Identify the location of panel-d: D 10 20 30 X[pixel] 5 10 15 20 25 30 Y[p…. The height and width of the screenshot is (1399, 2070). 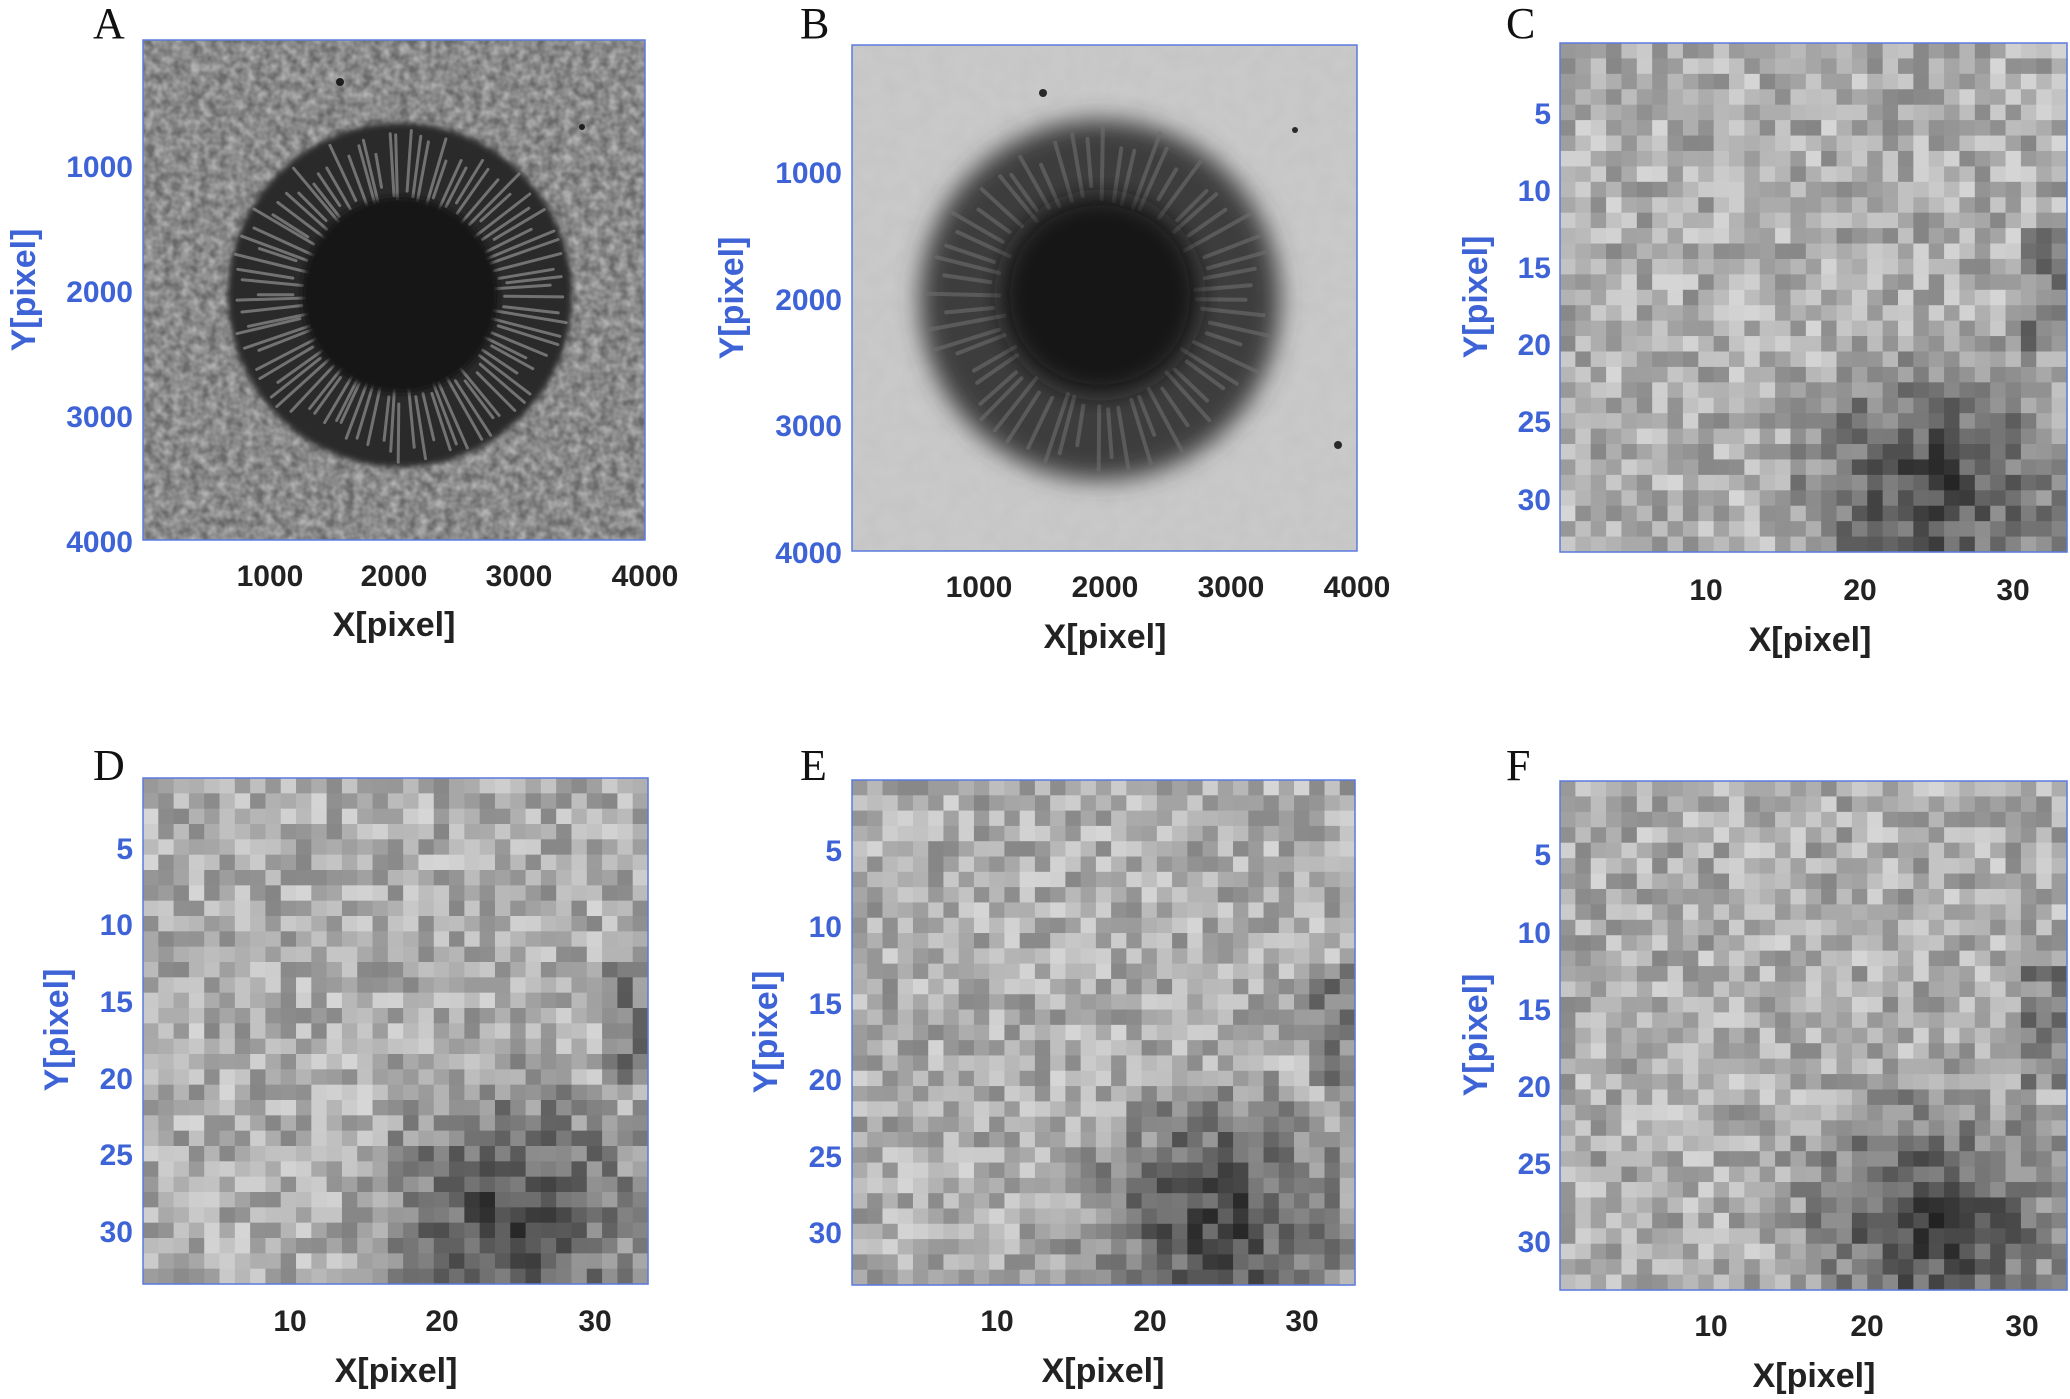
(343, 1065).